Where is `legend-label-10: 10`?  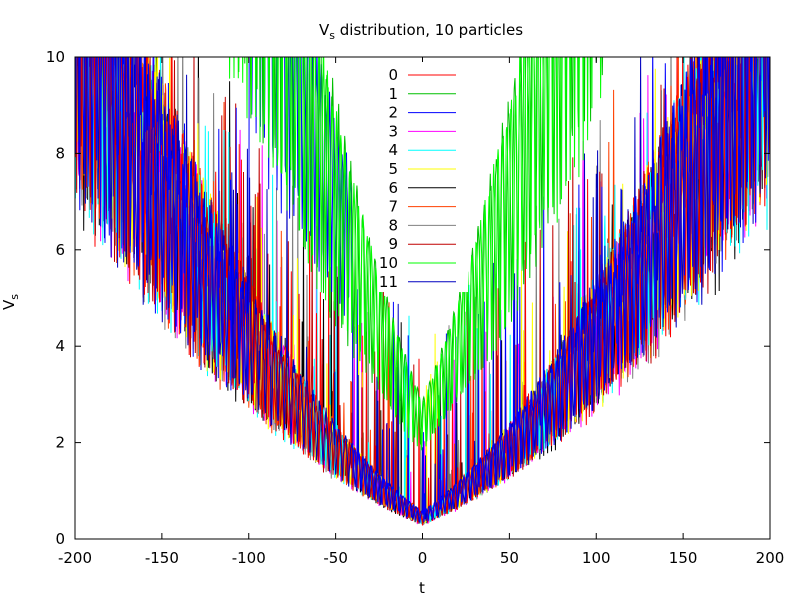
legend-label-10: 10 is located at coordinates (388, 263).